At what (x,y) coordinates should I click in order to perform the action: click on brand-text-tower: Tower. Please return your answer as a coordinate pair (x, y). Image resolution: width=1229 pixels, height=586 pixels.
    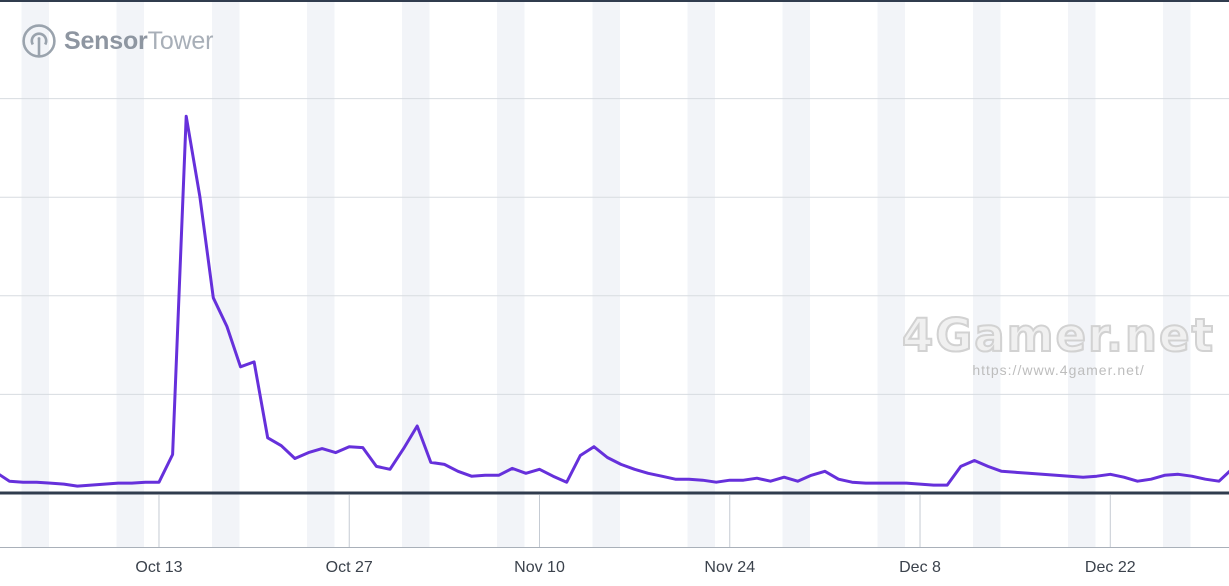
    Looking at the image, I should click on (180, 40).